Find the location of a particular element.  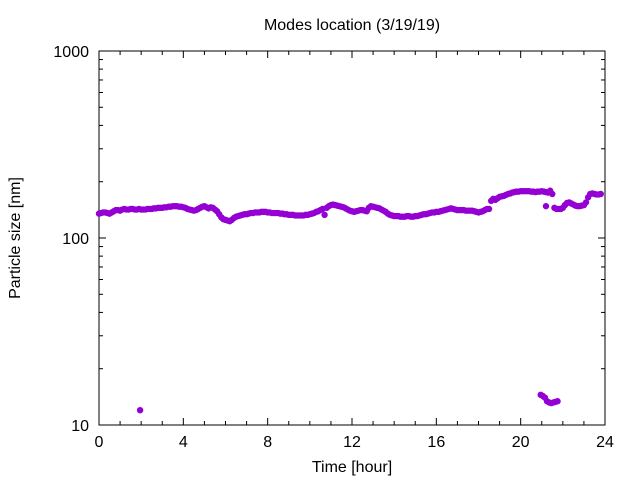

x-tick-label: 4 is located at coordinates (183, 442).